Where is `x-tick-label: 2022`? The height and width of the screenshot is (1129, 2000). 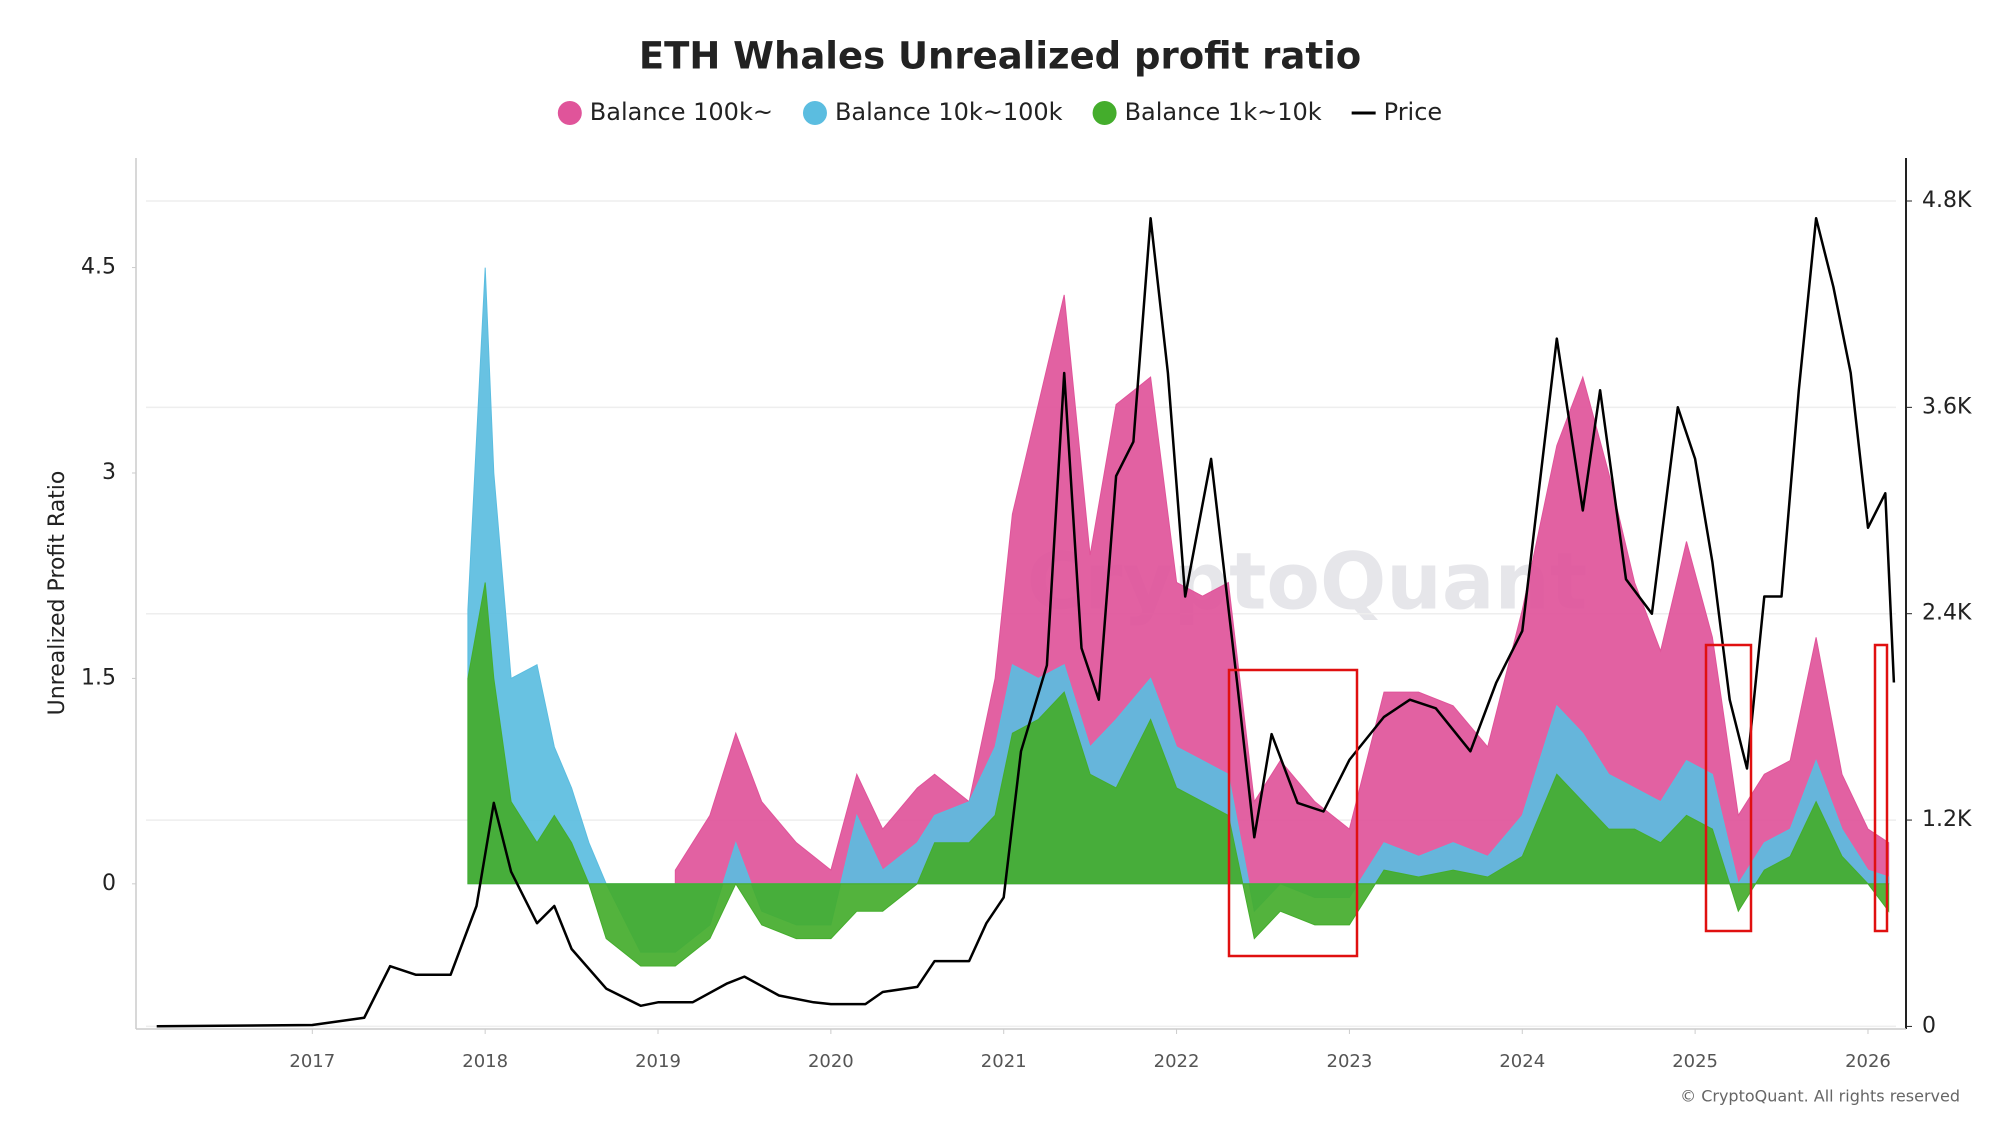 x-tick-label: 2022 is located at coordinates (1177, 1061).